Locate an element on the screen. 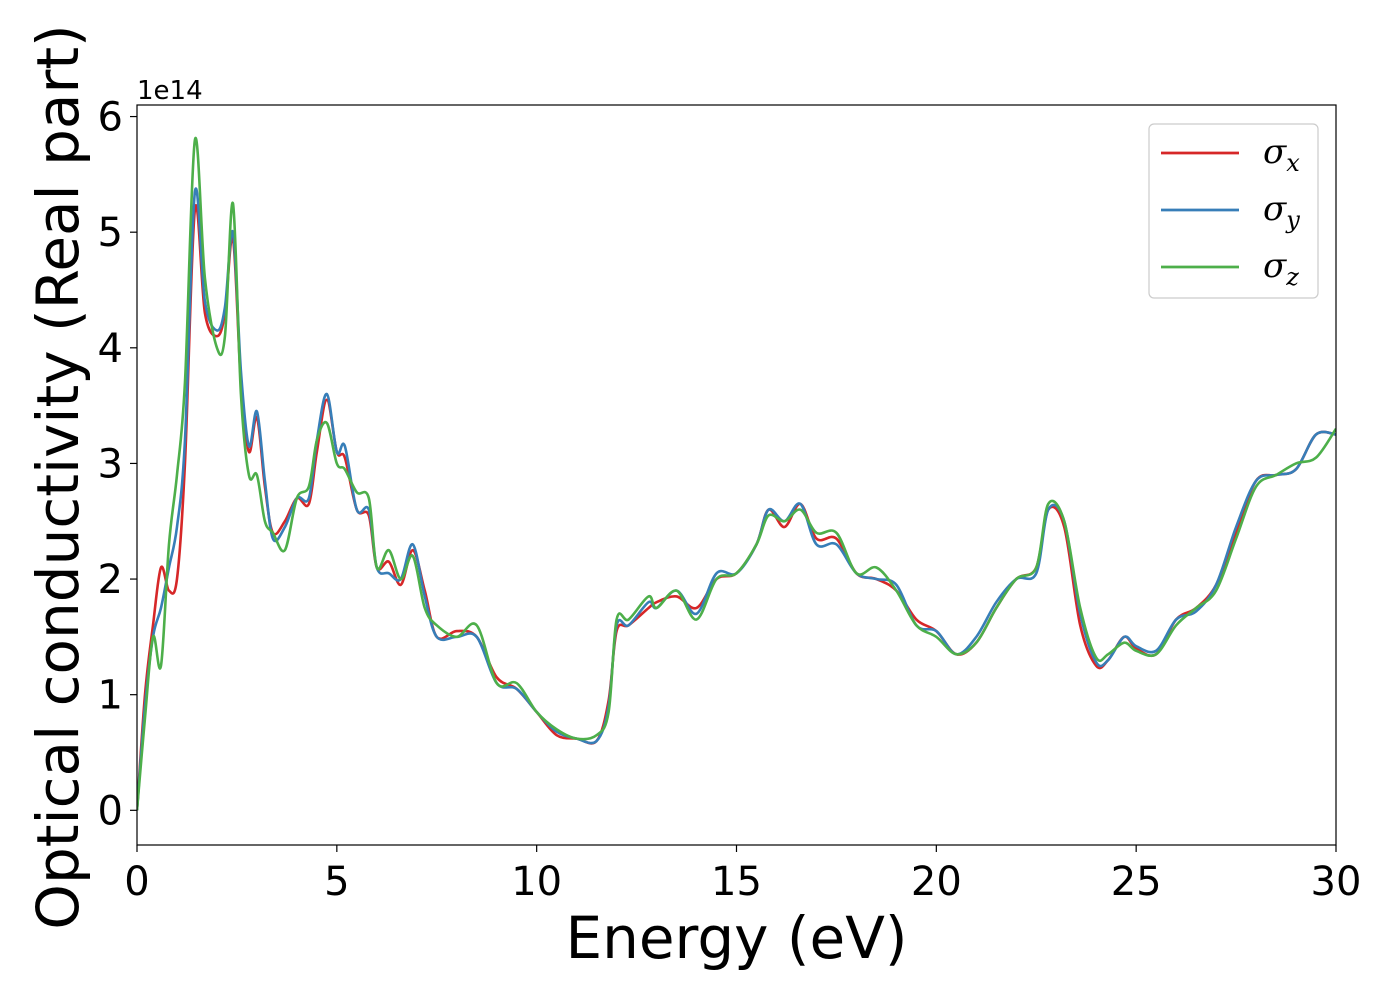 The image size is (1400, 1000). y-tick-label: 3 is located at coordinates (110, 464).